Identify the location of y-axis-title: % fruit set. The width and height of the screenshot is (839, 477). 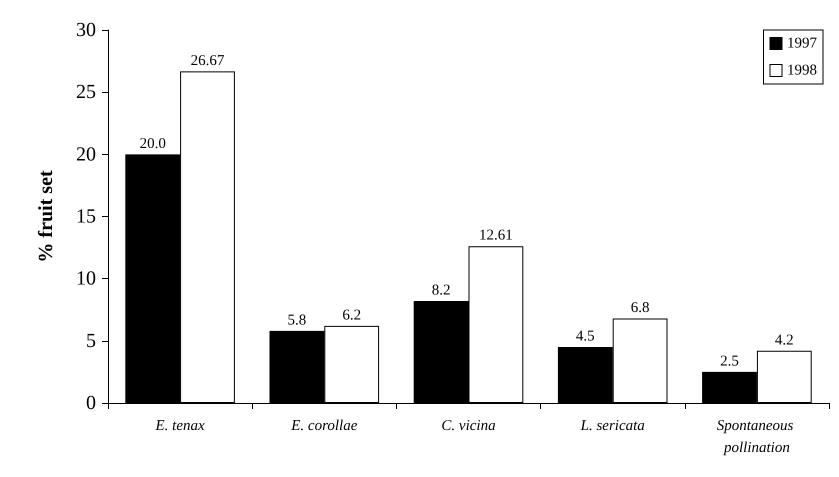
(46, 216).